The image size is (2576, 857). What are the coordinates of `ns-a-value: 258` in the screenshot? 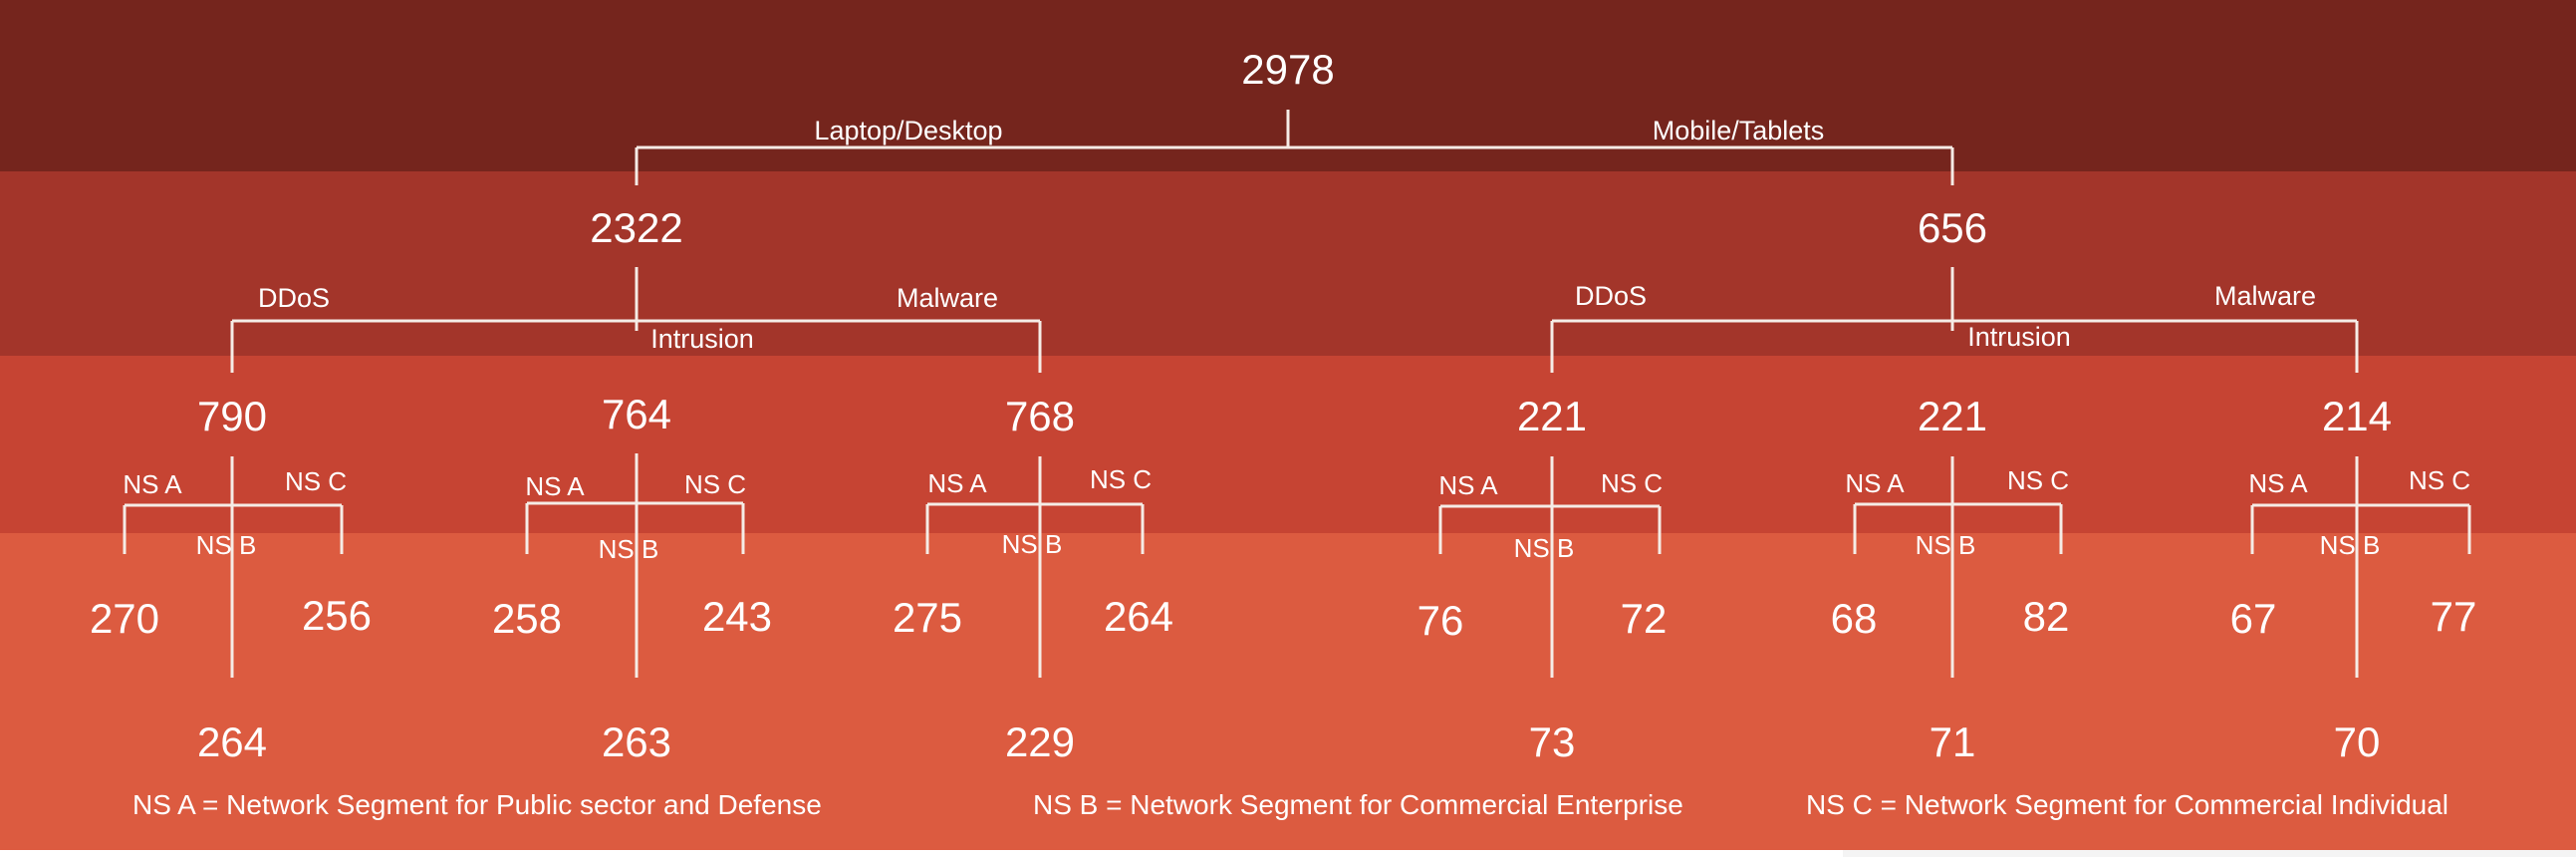 It's located at (527, 618).